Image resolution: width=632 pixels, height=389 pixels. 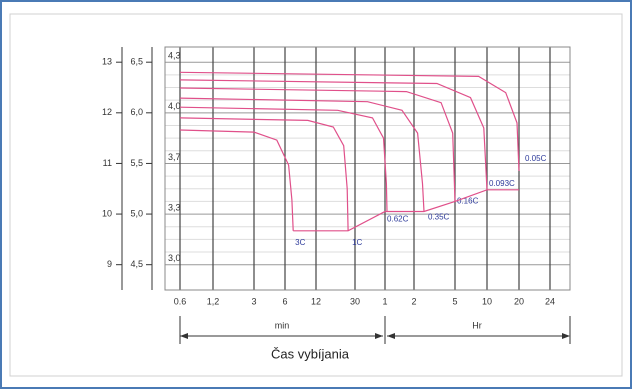 I want to click on curve-label: 0.05C, so click(x=536, y=158).